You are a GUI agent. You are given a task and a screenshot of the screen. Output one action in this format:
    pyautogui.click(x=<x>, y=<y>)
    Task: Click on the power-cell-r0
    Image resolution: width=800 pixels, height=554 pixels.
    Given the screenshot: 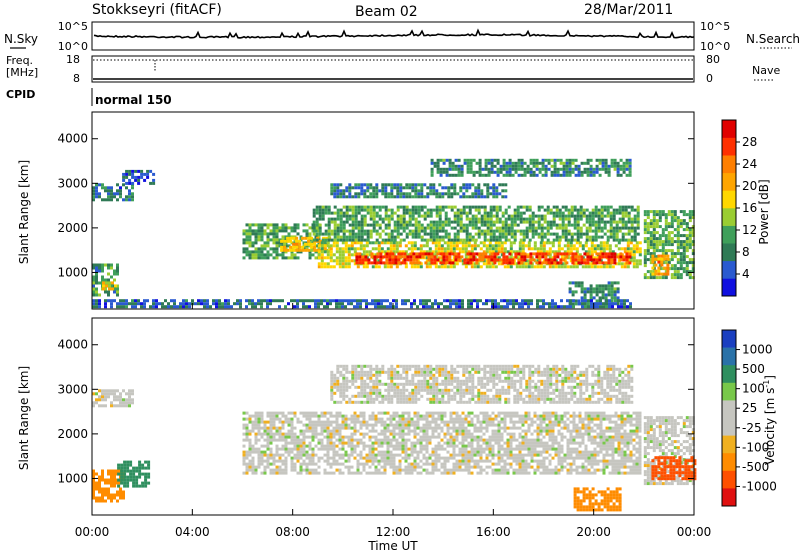 What is the action you would take?
    pyautogui.click(x=123, y=200)
    